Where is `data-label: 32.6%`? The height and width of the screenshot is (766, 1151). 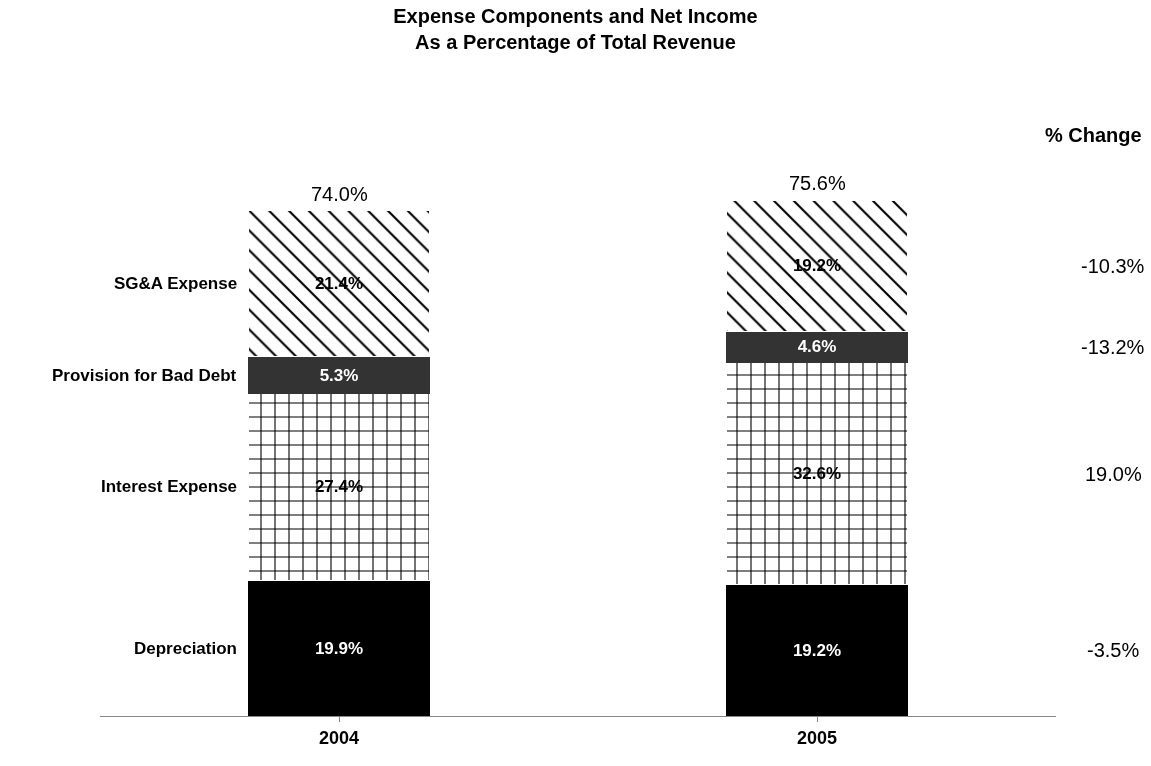 data-label: 32.6% is located at coordinates (817, 474).